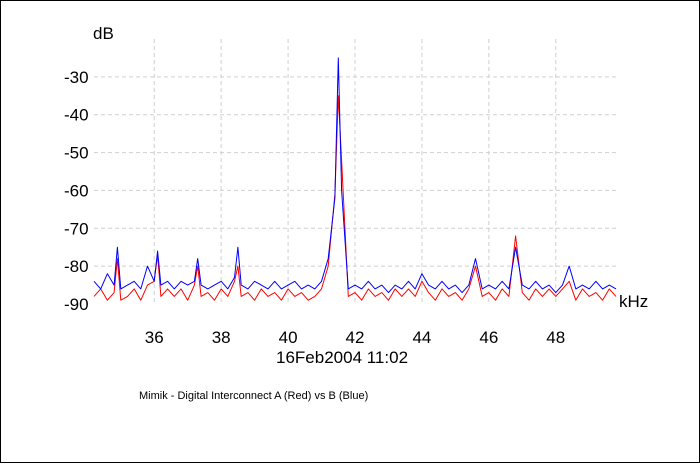  Describe the element at coordinates (76, 228) in the screenshot. I see `y-tick-label: -70` at that location.